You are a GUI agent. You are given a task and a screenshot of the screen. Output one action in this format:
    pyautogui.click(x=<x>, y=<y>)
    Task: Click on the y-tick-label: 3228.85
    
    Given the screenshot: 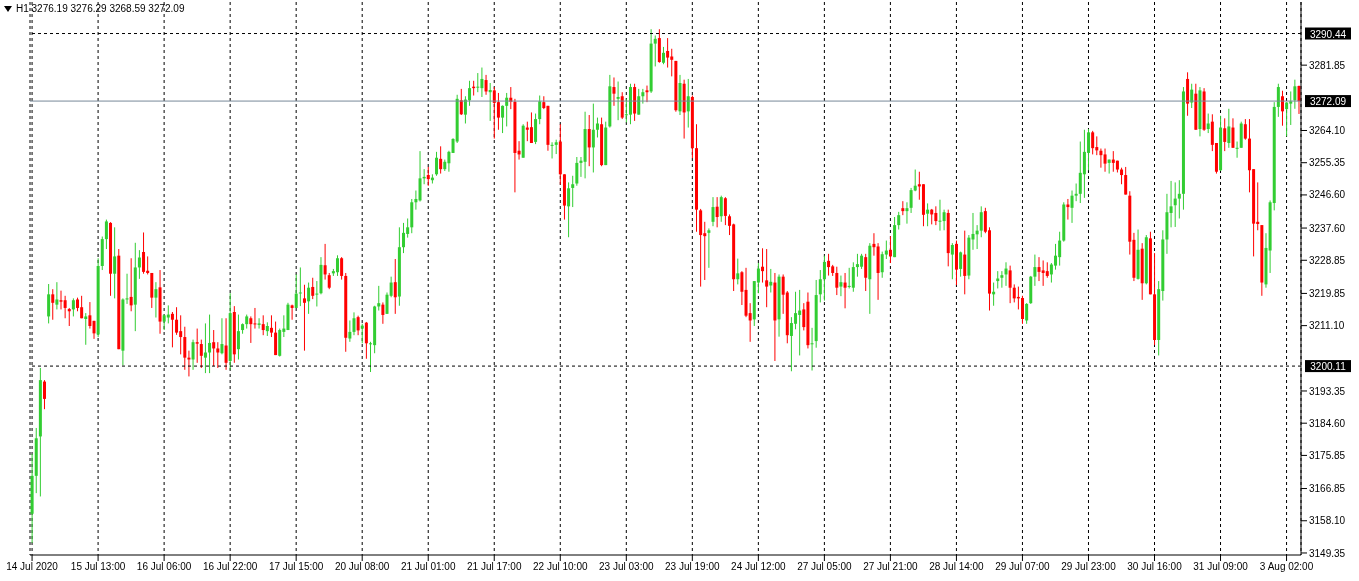 What is the action you would take?
    pyautogui.click(x=1327, y=260)
    